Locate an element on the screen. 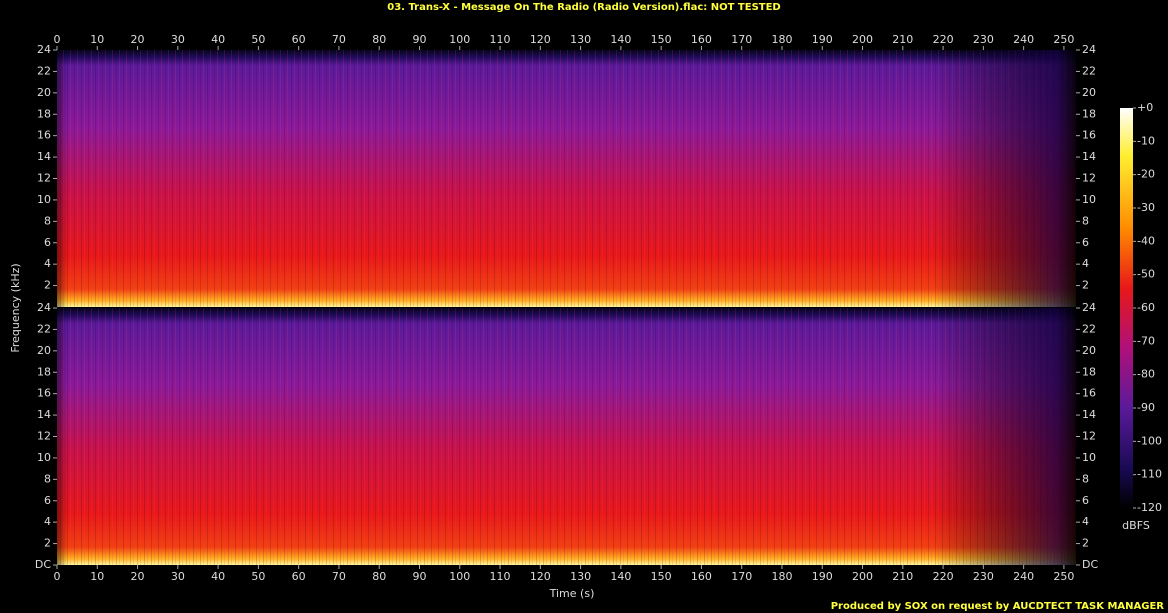 The height and width of the screenshot is (613, 1168). x-tick-label: 160 is located at coordinates (701, 576).